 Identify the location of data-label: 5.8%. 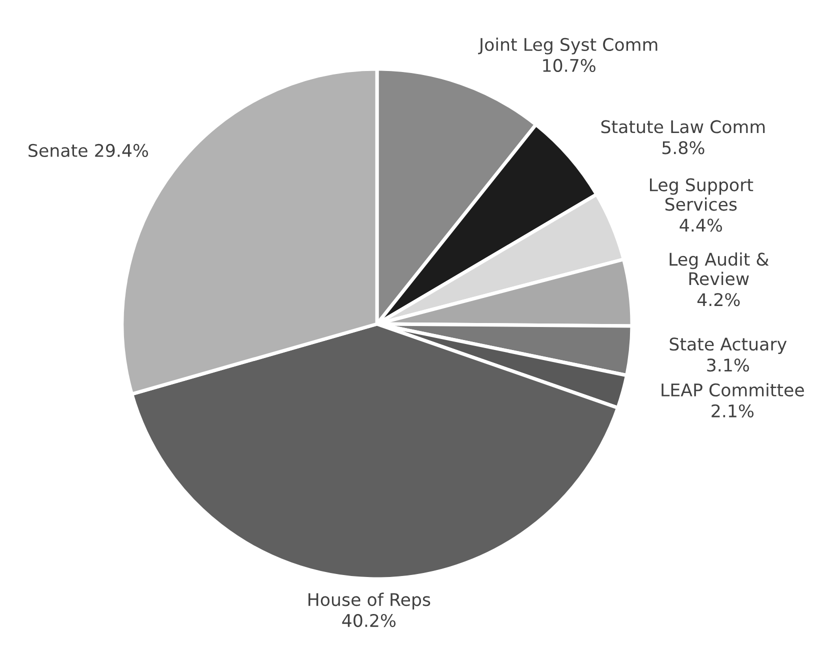
(683, 147).